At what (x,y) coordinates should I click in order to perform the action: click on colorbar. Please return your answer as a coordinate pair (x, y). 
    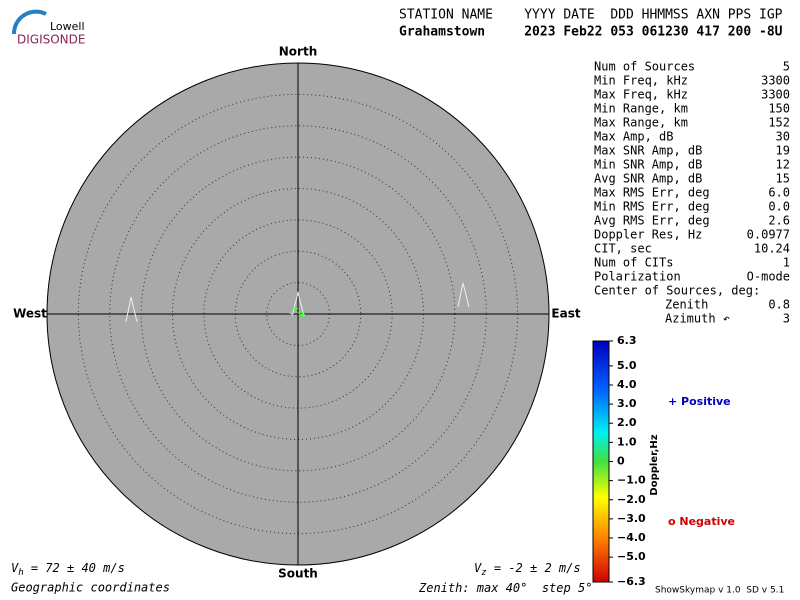
    Looking at the image, I should click on (601, 461).